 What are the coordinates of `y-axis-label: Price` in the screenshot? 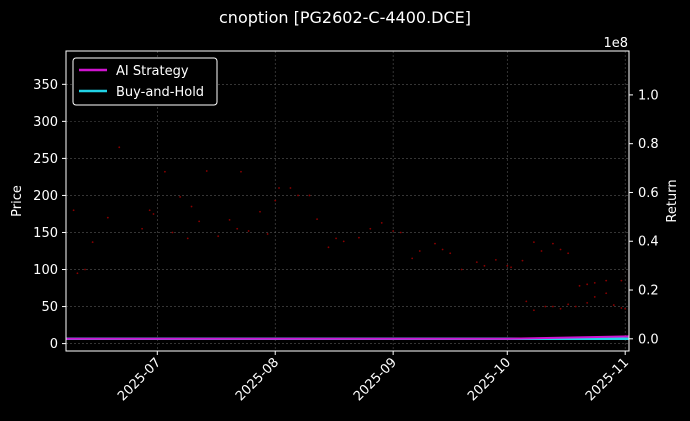 It's located at (17, 201).